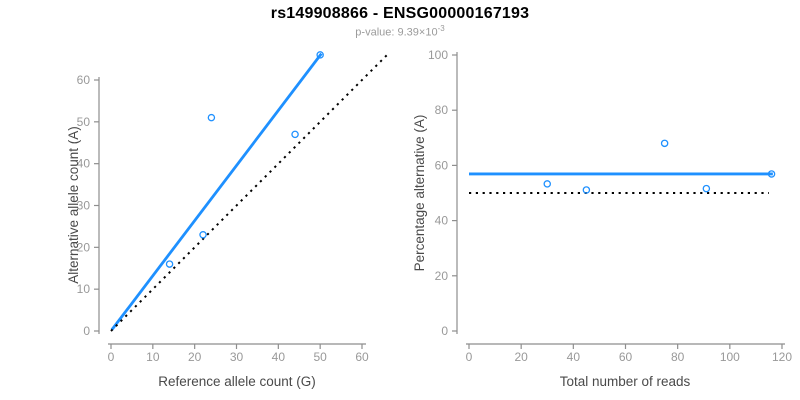 This screenshot has width=800, height=400. I want to click on y-axis-title: Alternative allele count (A), so click(73, 205).